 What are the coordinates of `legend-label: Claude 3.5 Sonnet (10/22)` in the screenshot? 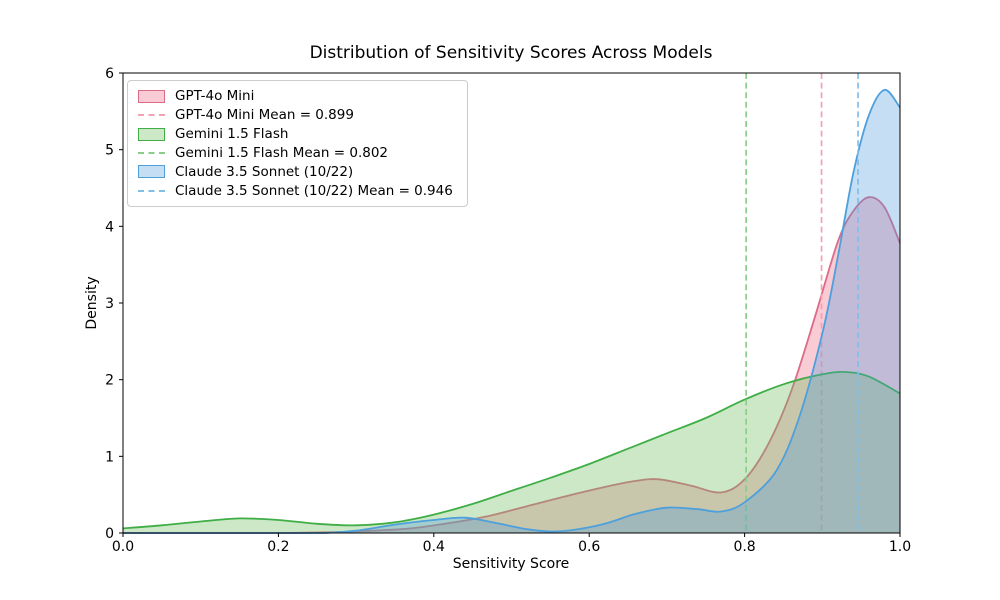 It's located at (264, 171).